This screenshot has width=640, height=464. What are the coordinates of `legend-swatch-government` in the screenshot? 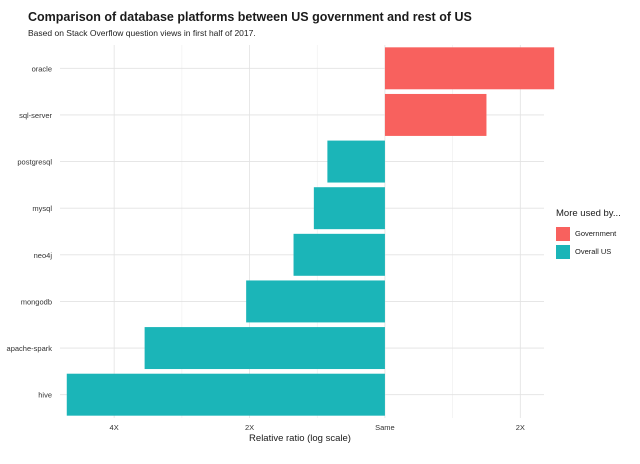 It's located at (563, 233).